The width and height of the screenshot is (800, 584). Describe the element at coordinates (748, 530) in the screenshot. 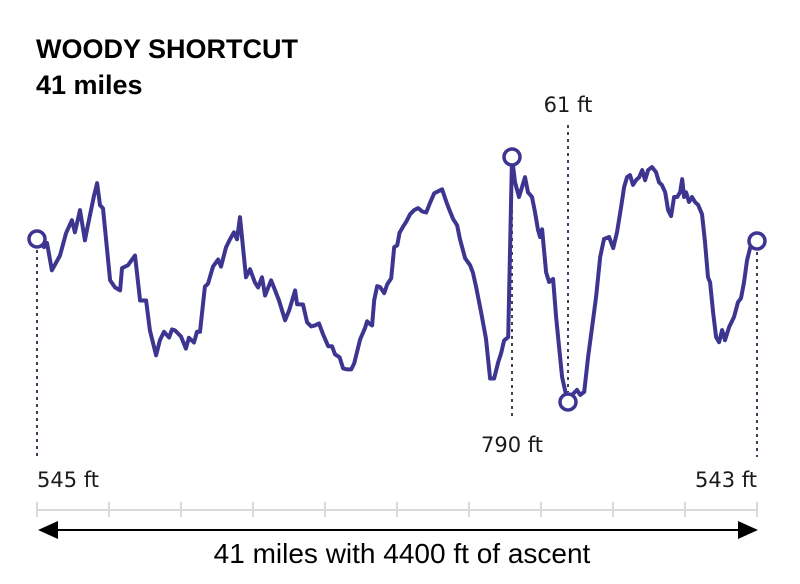

I see `arrow-right-head` at that location.